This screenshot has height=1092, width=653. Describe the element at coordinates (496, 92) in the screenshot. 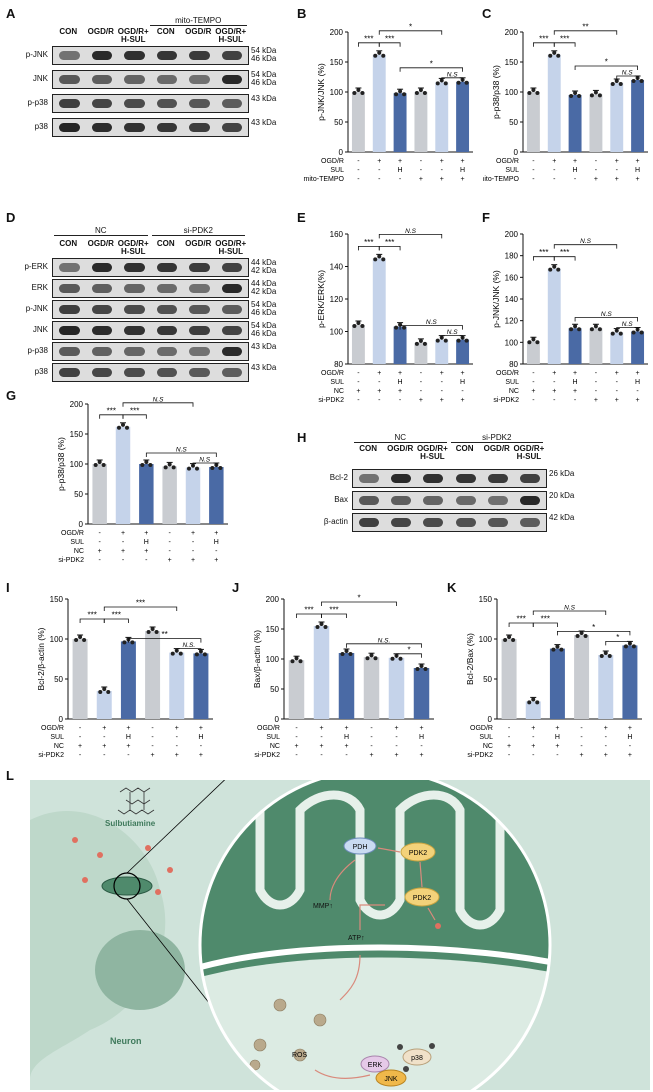

I see `y-axis-label: p-p38/p38 (%)` at that location.